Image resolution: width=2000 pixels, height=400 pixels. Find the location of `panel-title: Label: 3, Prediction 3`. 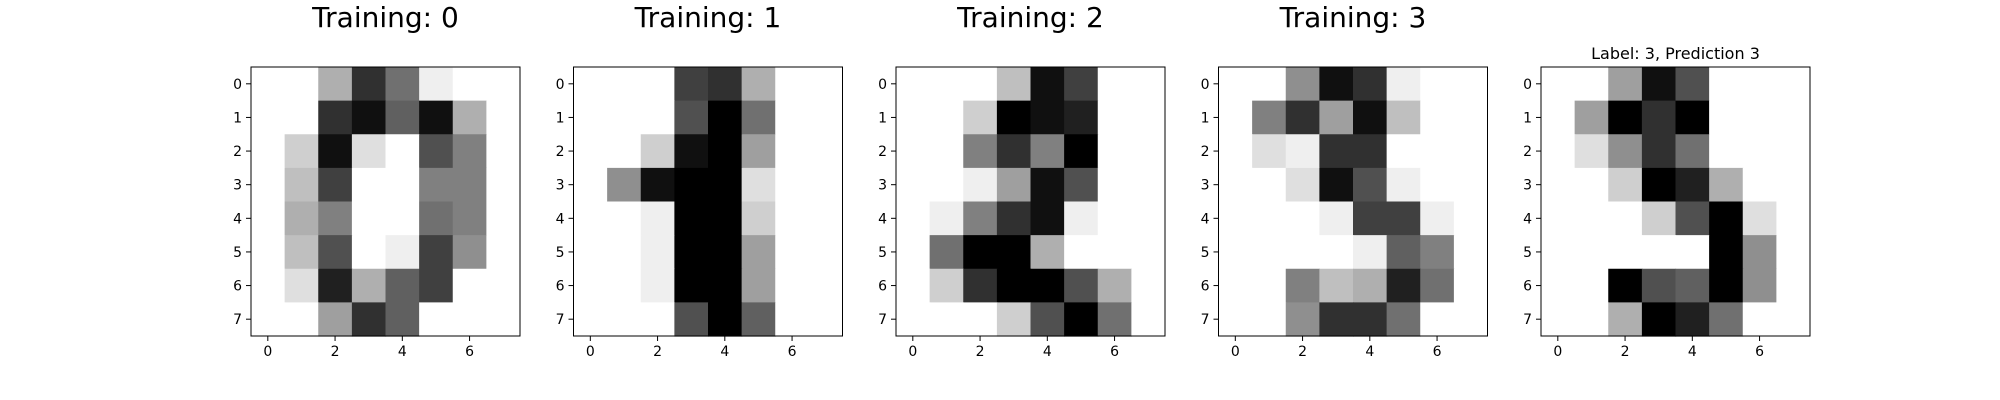

panel-title: Label: 3, Prediction 3 is located at coordinates (1675, 53).